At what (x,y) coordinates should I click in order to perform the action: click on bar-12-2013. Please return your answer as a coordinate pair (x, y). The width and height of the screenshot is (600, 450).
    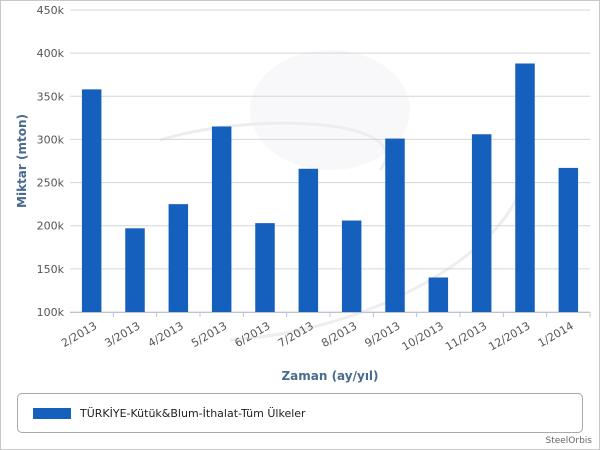
    Looking at the image, I should click on (525, 187).